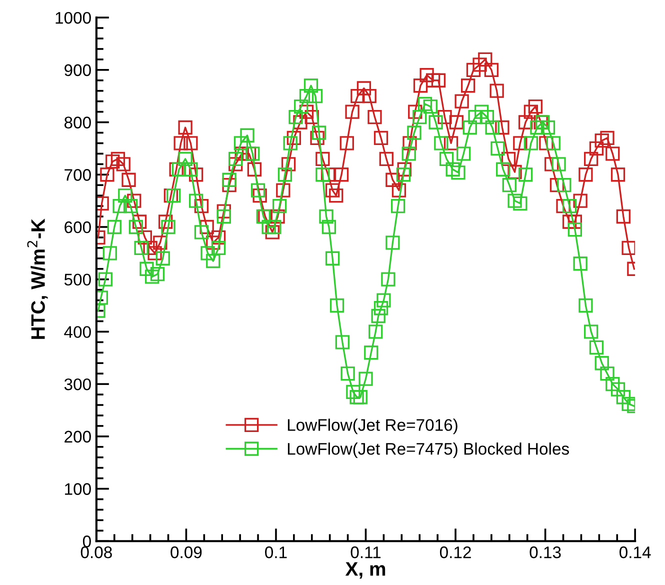 The width and height of the screenshot is (665, 585). I want to click on y-tick-label: 500, so click(77, 280).